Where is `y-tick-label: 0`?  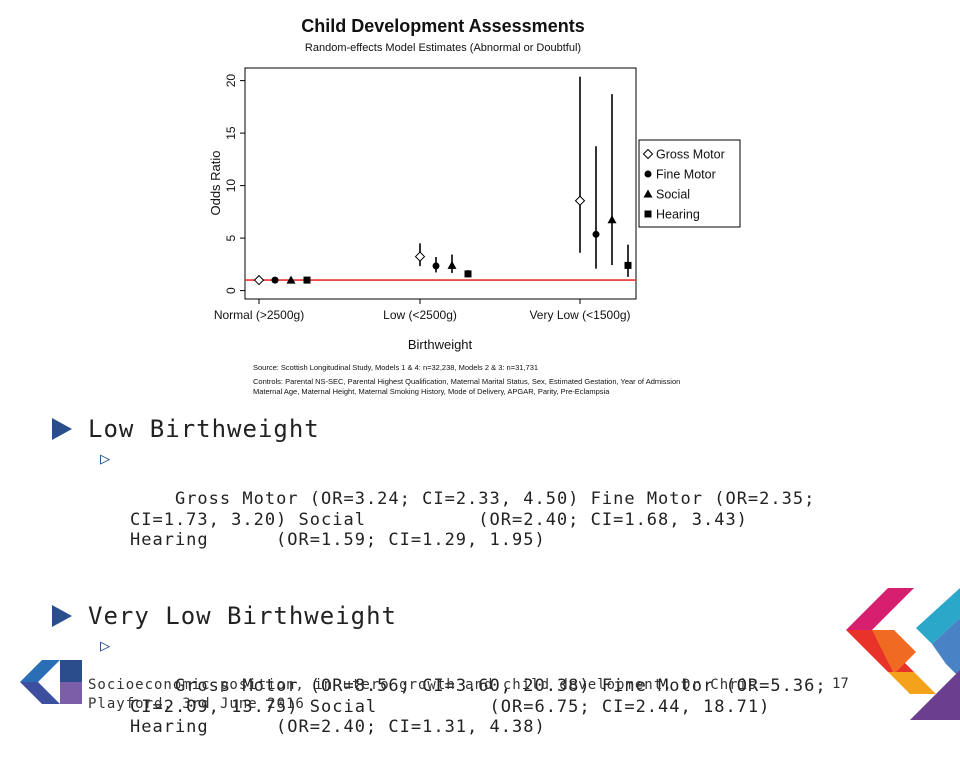
y-tick-label: 0 is located at coordinates (231, 290).